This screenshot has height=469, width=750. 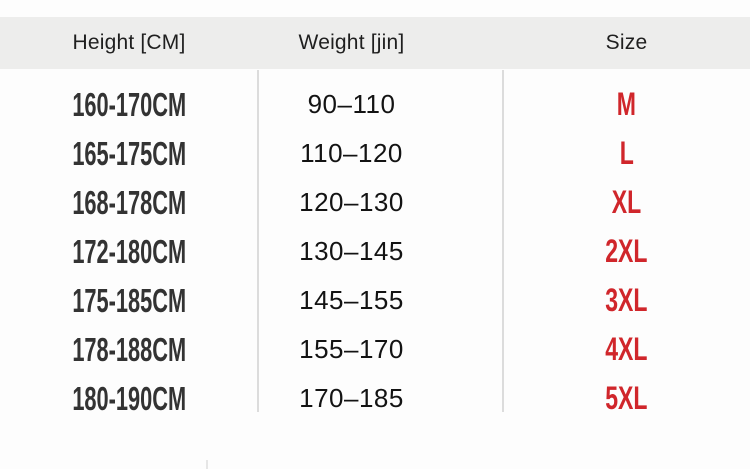 I want to click on size-value: M, so click(x=626, y=104).